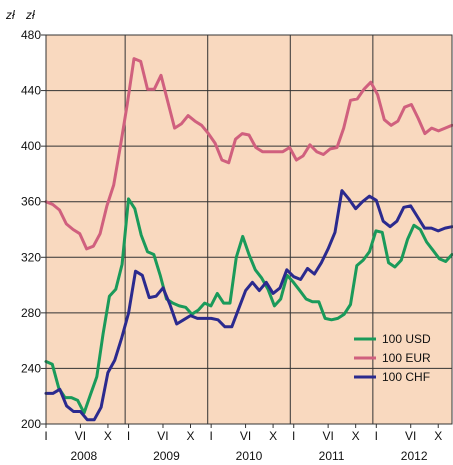  What do you see at coordinates (293, 436) in the screenshot?
I see `x-tick-label-3-0: I` at bounding box center [293, 436].